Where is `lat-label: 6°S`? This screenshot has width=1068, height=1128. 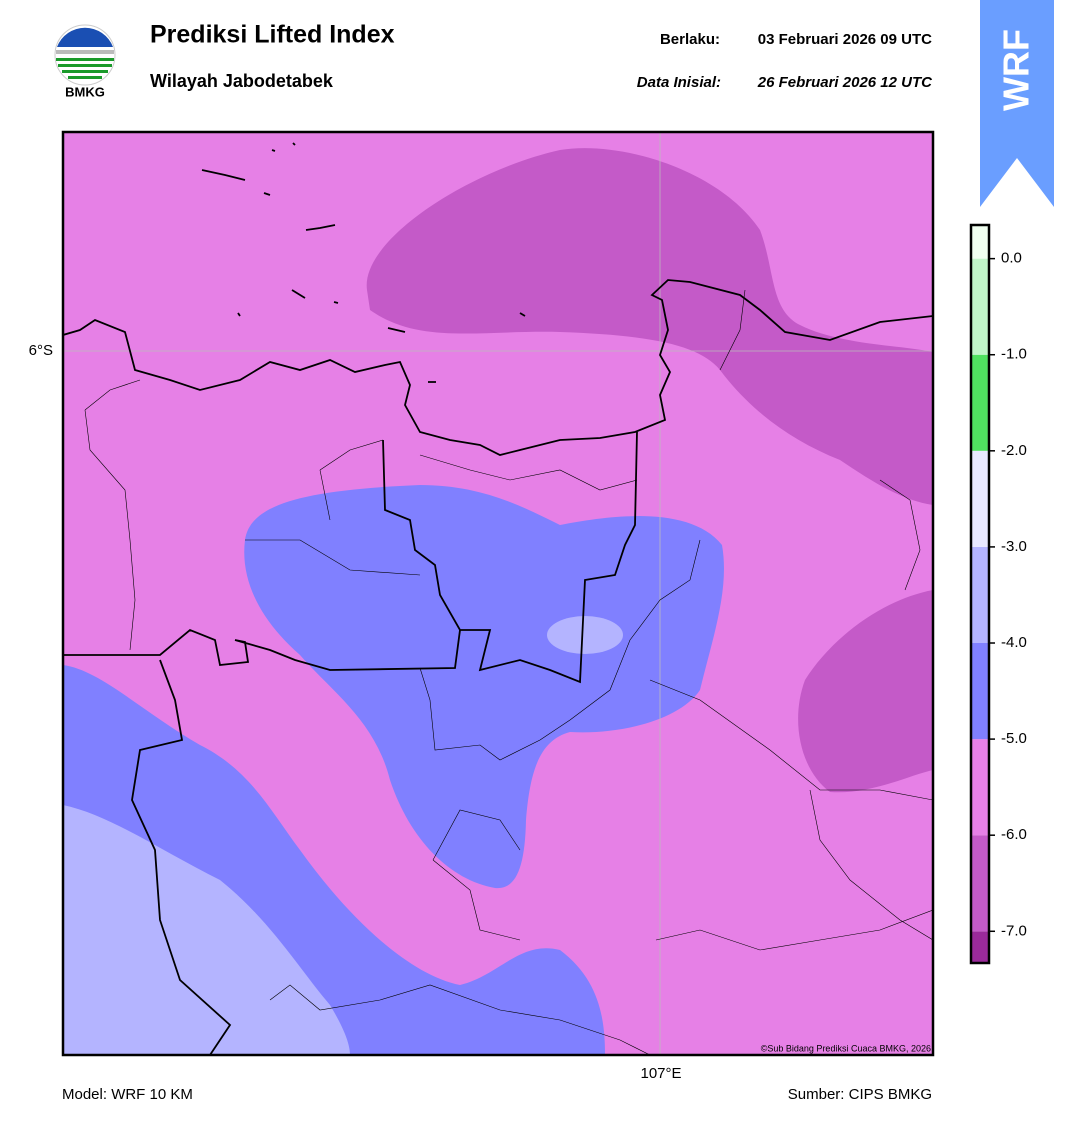
lat-label: 6°S is located at coordinates (41, 350).